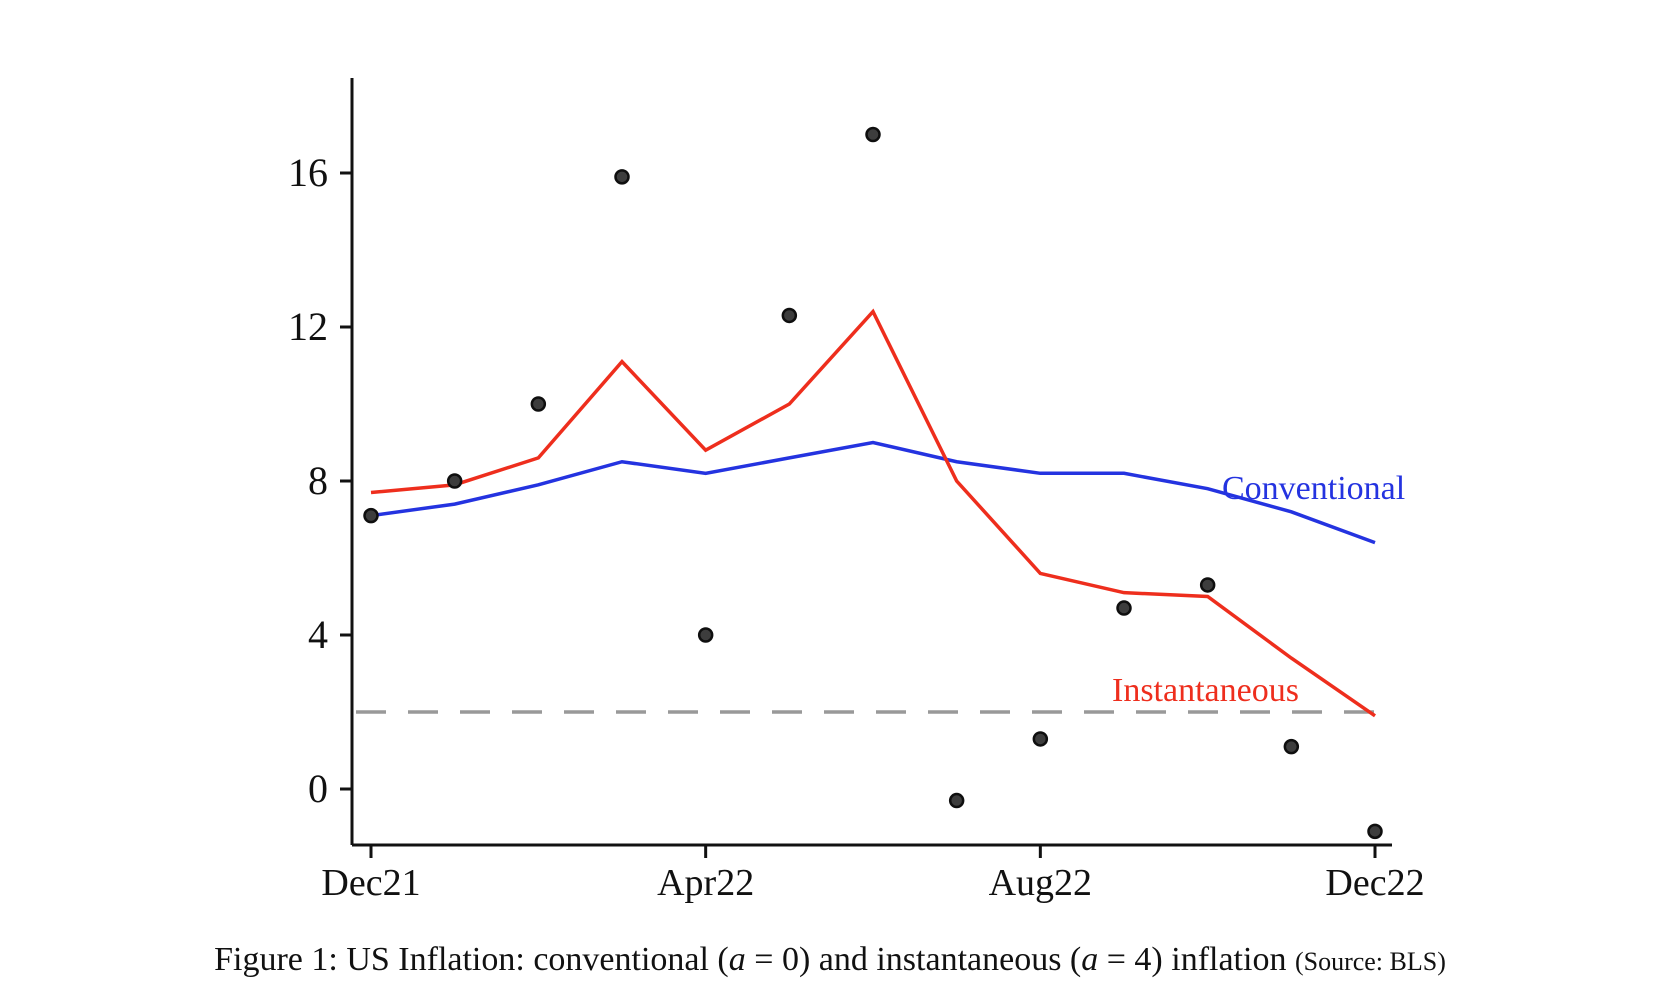 The image size is (1660, 1006). Describe the element at coordinates (1196, 959) in the screenshot. I see `caption-text: = 4) inflation` at that location.